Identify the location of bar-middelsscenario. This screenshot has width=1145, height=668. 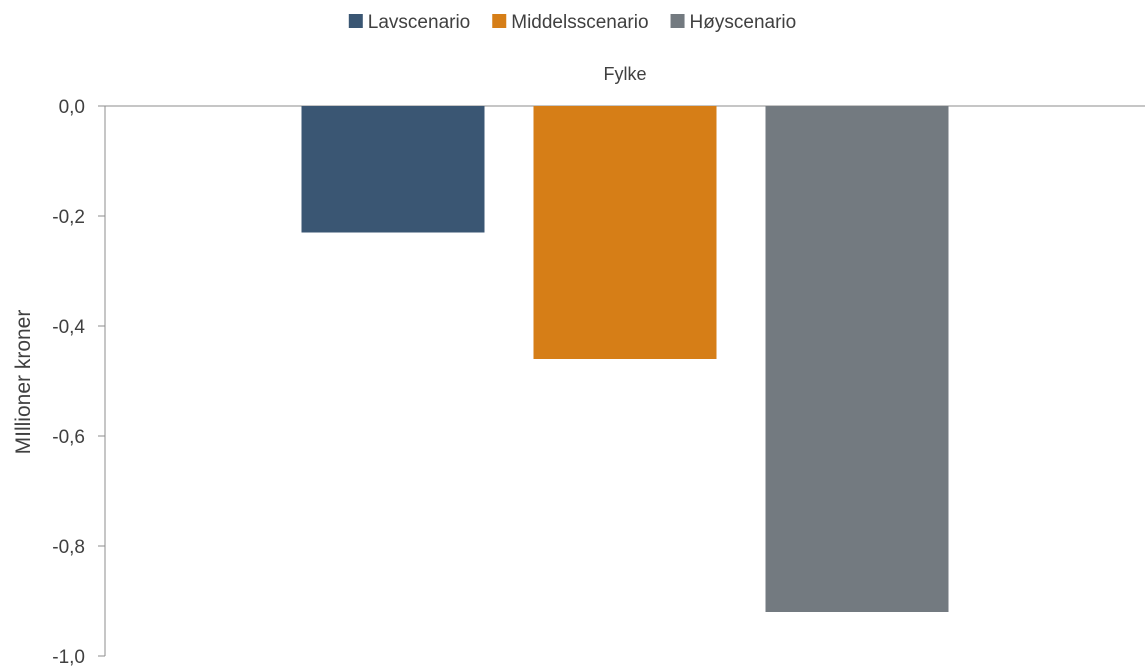
(625, 232).